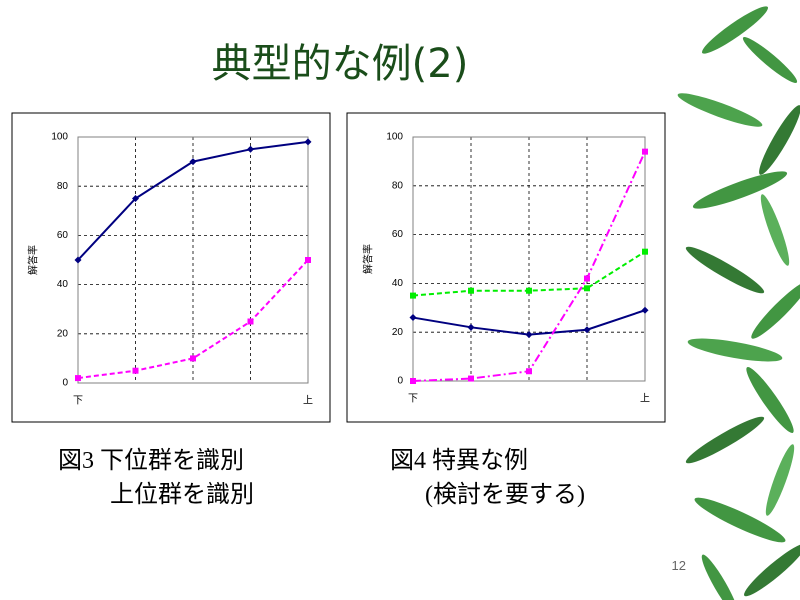 This screenshot has width=800, height=600. Describe the element at coordinates (459, 460) in the screenshot. I see `caption: 図4 特異な例` at that location.